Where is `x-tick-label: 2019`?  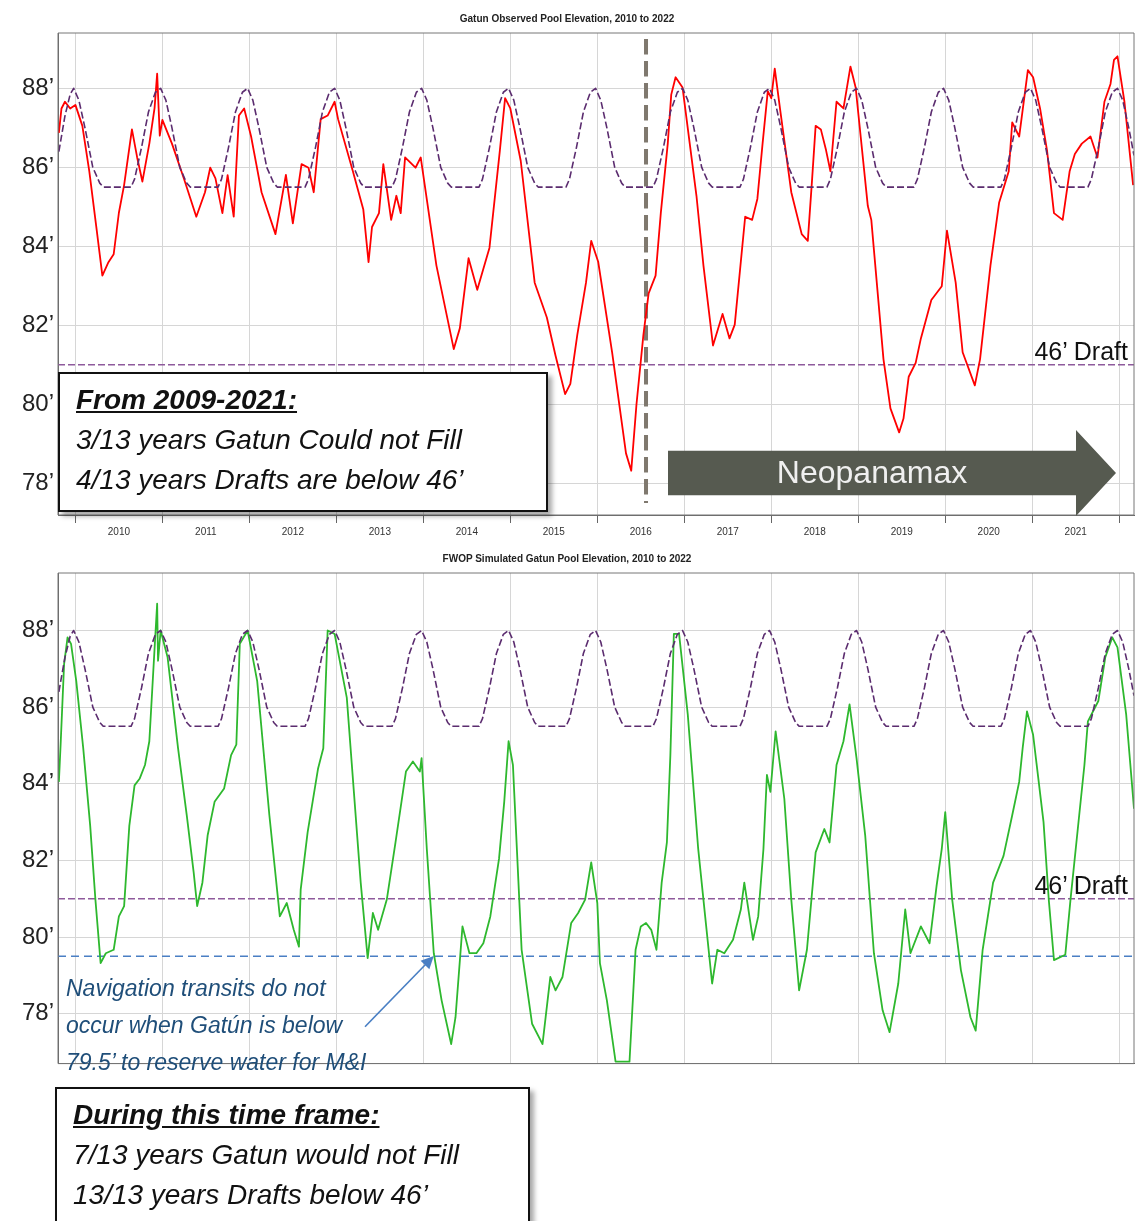 x-tick-label: 2019 is located at coordinates (902, 531).